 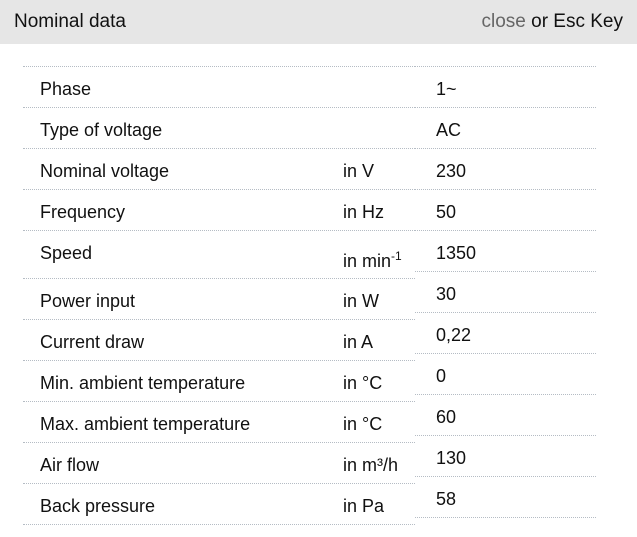 What do you see at coordinates (505, 374) in the screenshot?
I see `value-cell: 0` at bounding box center [505, 374].